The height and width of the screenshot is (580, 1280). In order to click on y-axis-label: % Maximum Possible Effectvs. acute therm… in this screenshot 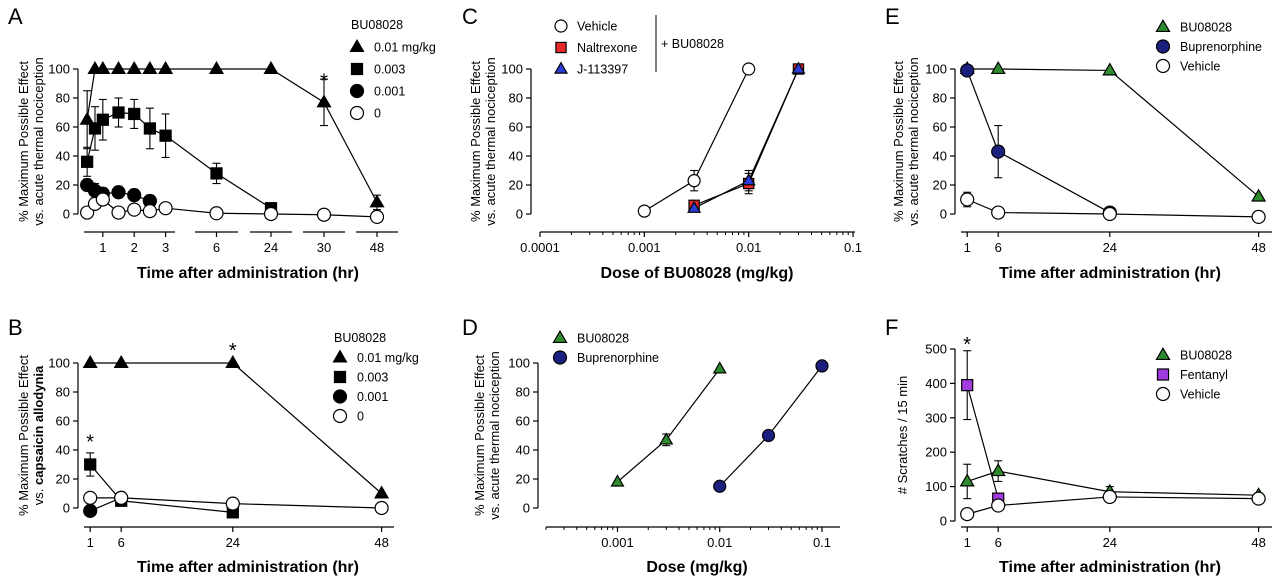, I will do `click(31, 141)`.